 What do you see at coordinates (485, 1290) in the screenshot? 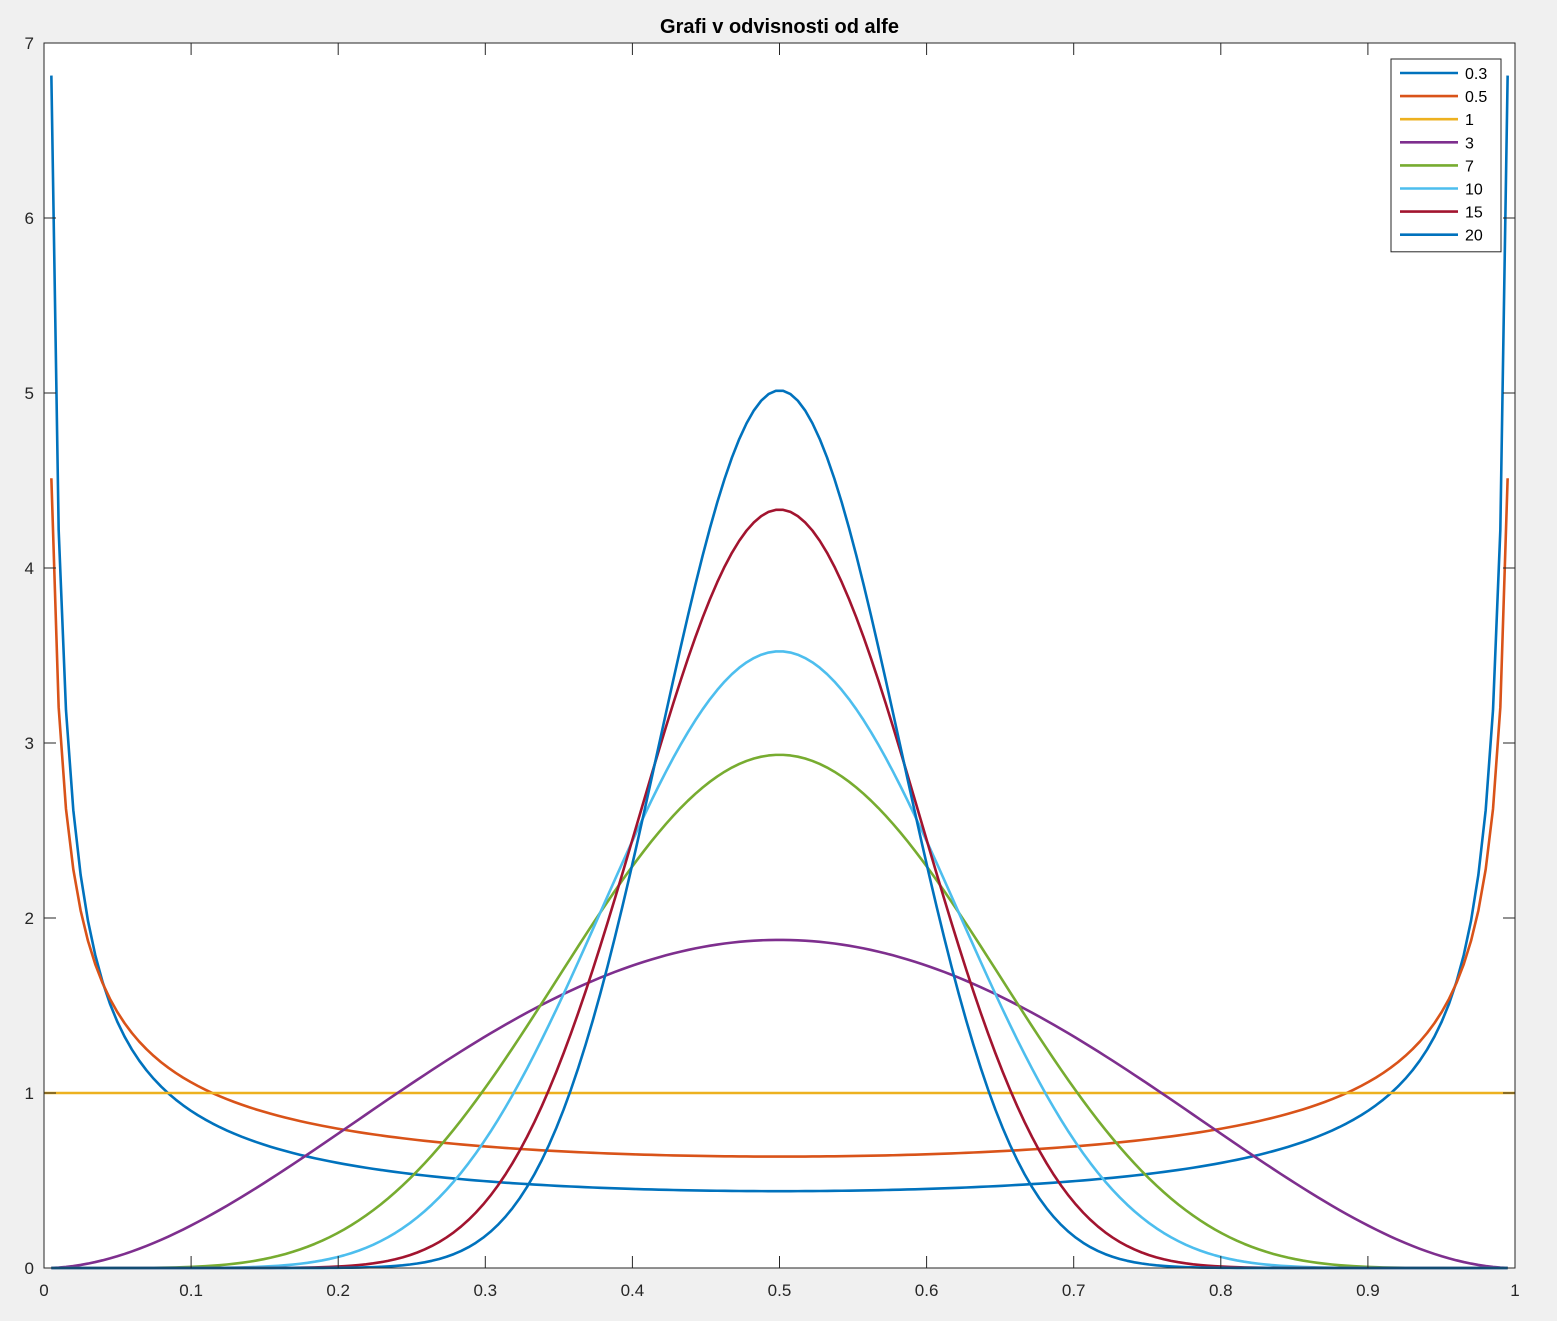
I see `x-tick-label: 0.3` at bounding box center [485, 1290].